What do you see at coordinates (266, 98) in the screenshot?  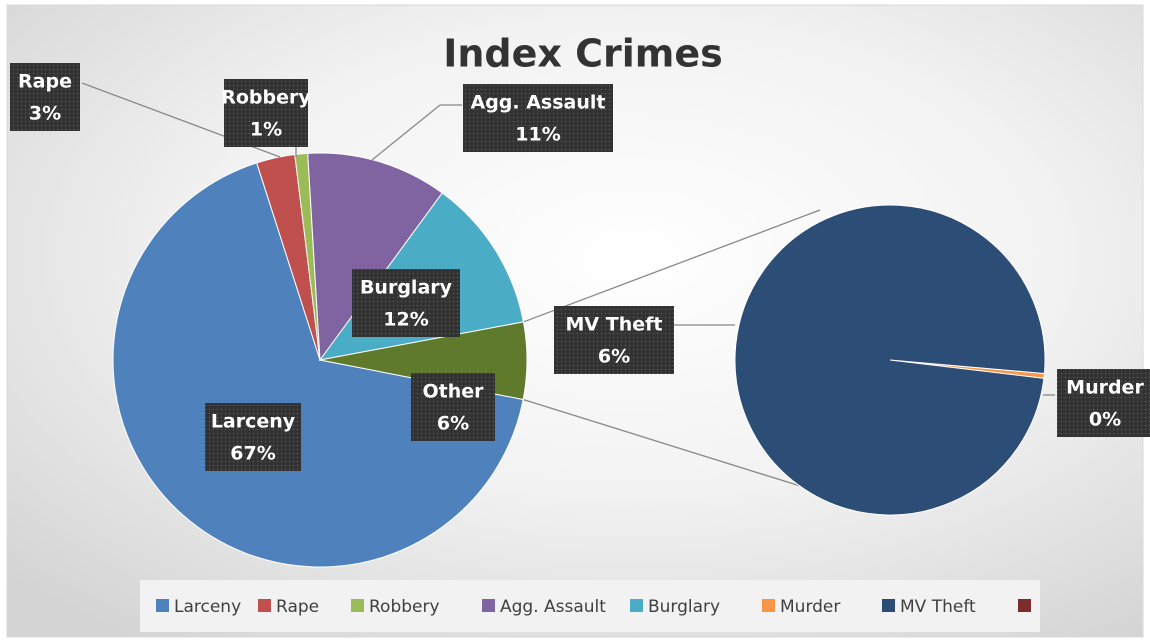 I see `data-label-name: Robbery` at bounding box center [266, 98].